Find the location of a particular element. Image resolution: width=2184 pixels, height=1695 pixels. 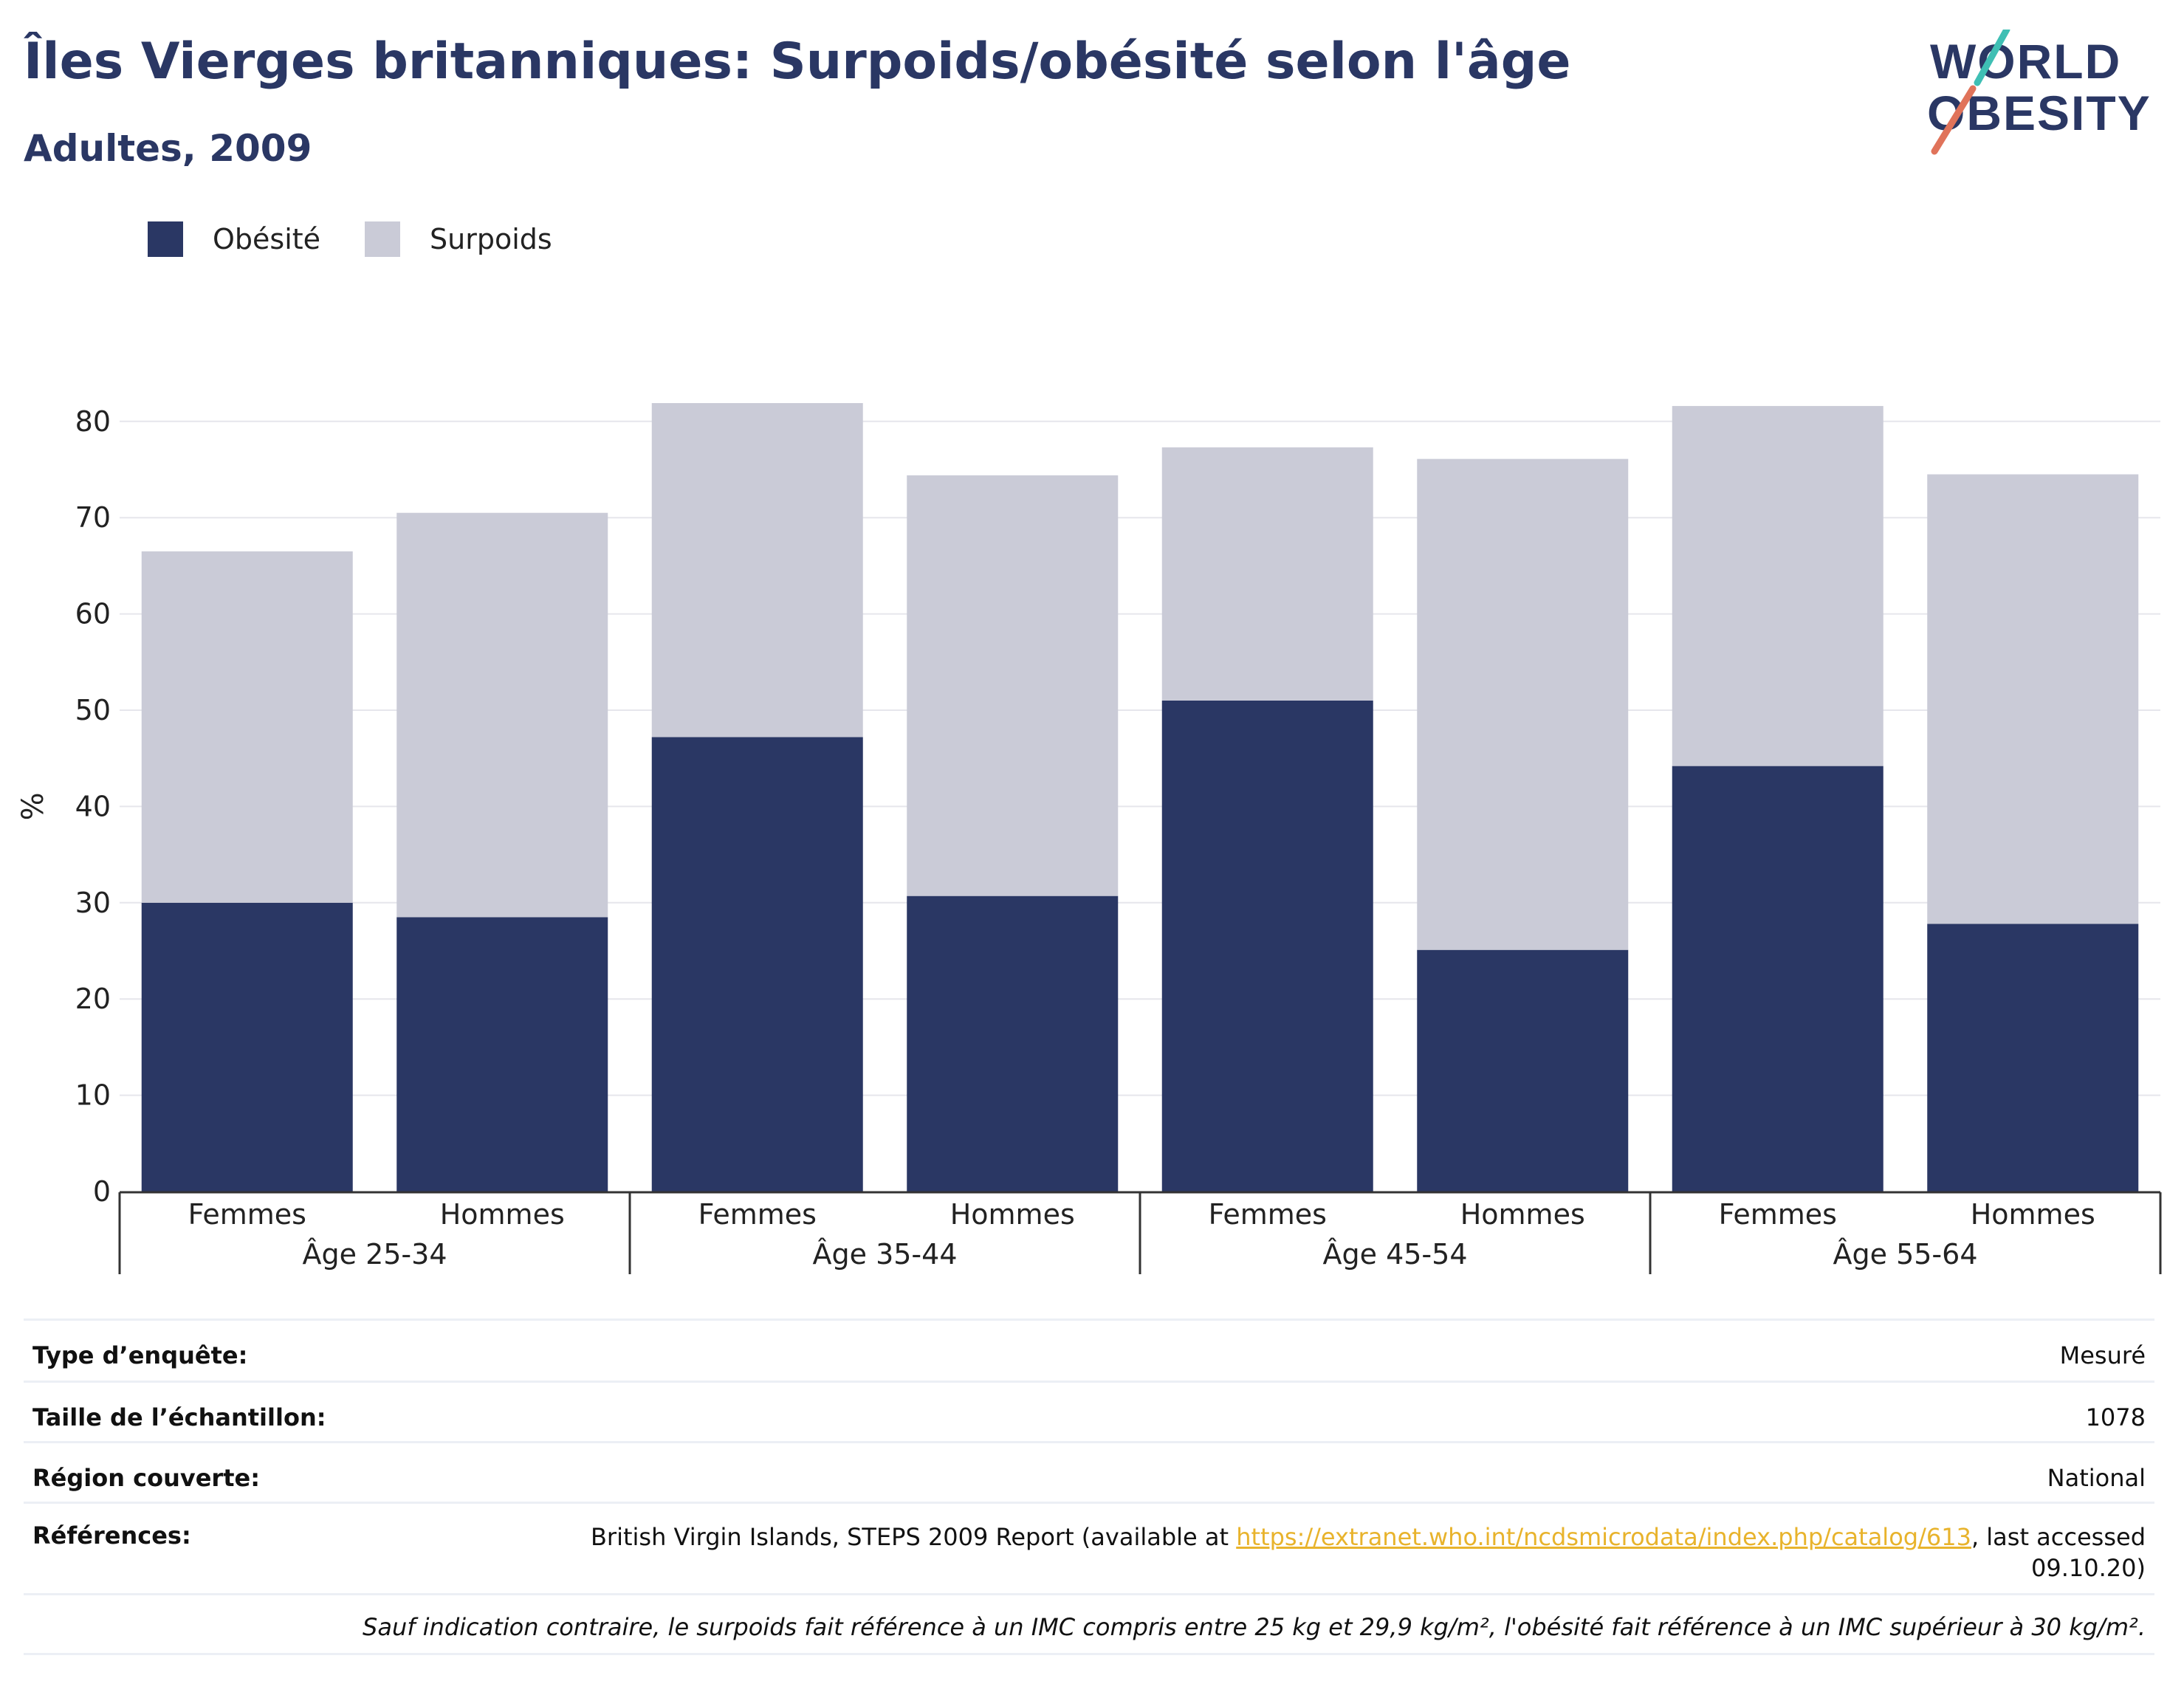

sample-size-value: 1078 is located at coordinates (2116, 1417).